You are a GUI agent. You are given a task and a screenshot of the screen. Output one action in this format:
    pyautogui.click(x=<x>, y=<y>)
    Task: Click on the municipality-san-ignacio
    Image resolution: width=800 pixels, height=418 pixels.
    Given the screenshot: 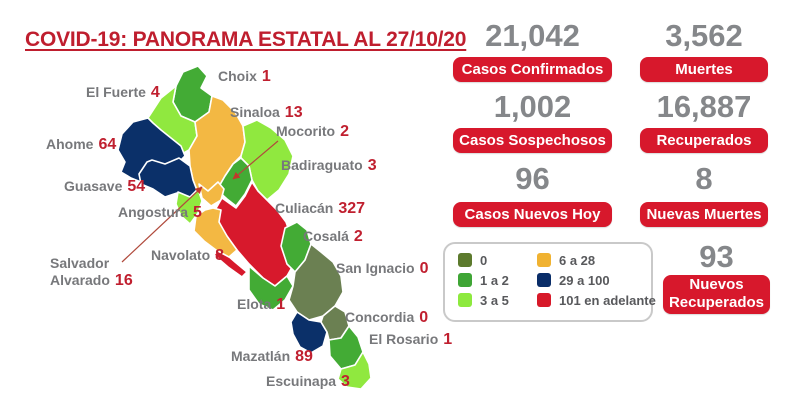 What is the action you would take?
    pyautogui.click(x=316, y=282)
    